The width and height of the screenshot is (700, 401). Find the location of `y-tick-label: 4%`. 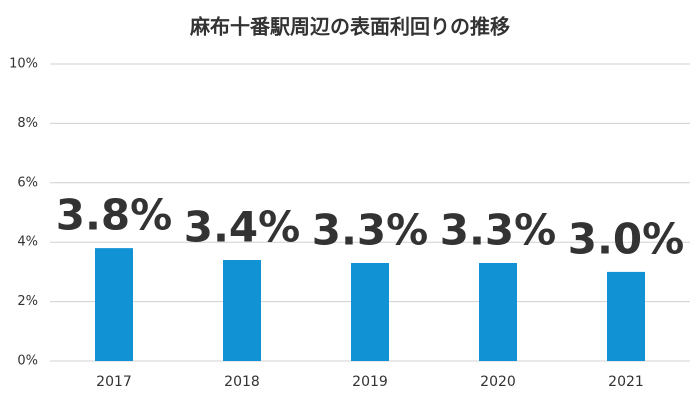

y-tick-label: 4% is located at coordinates (27, 242).